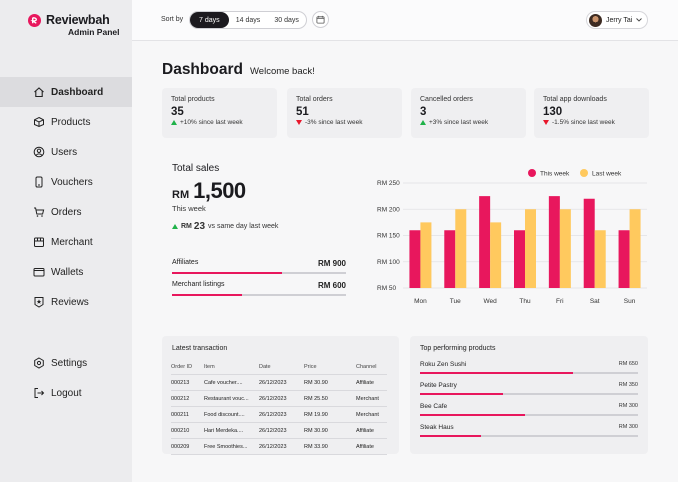  I want to click on product-item: Bee Cafe RM 300, so click(529, 409).